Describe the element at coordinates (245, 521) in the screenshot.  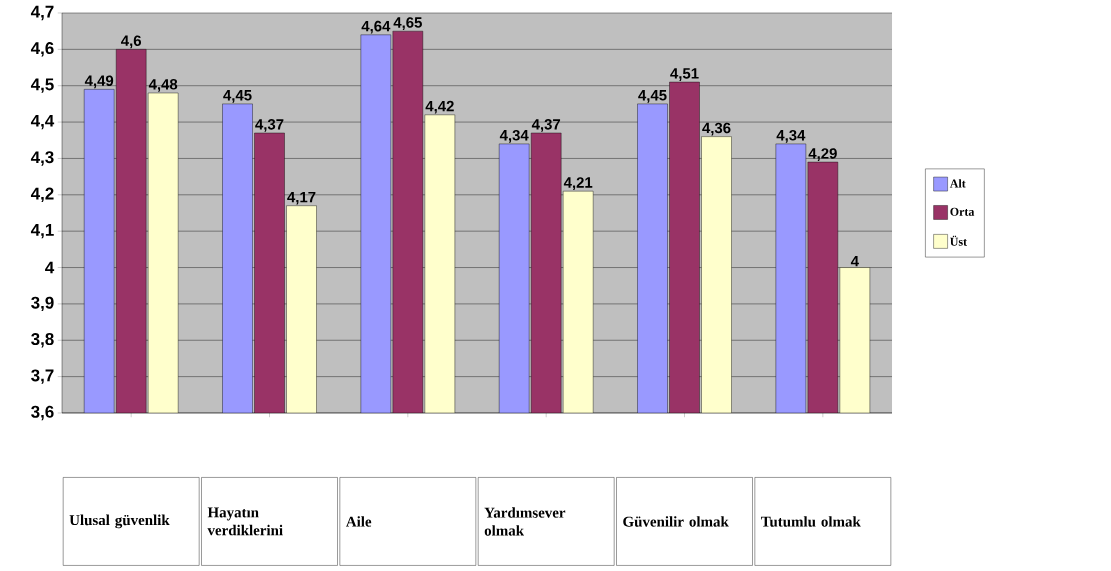
I see `x-tick-label: Hayatın verdiklerini` at that location.